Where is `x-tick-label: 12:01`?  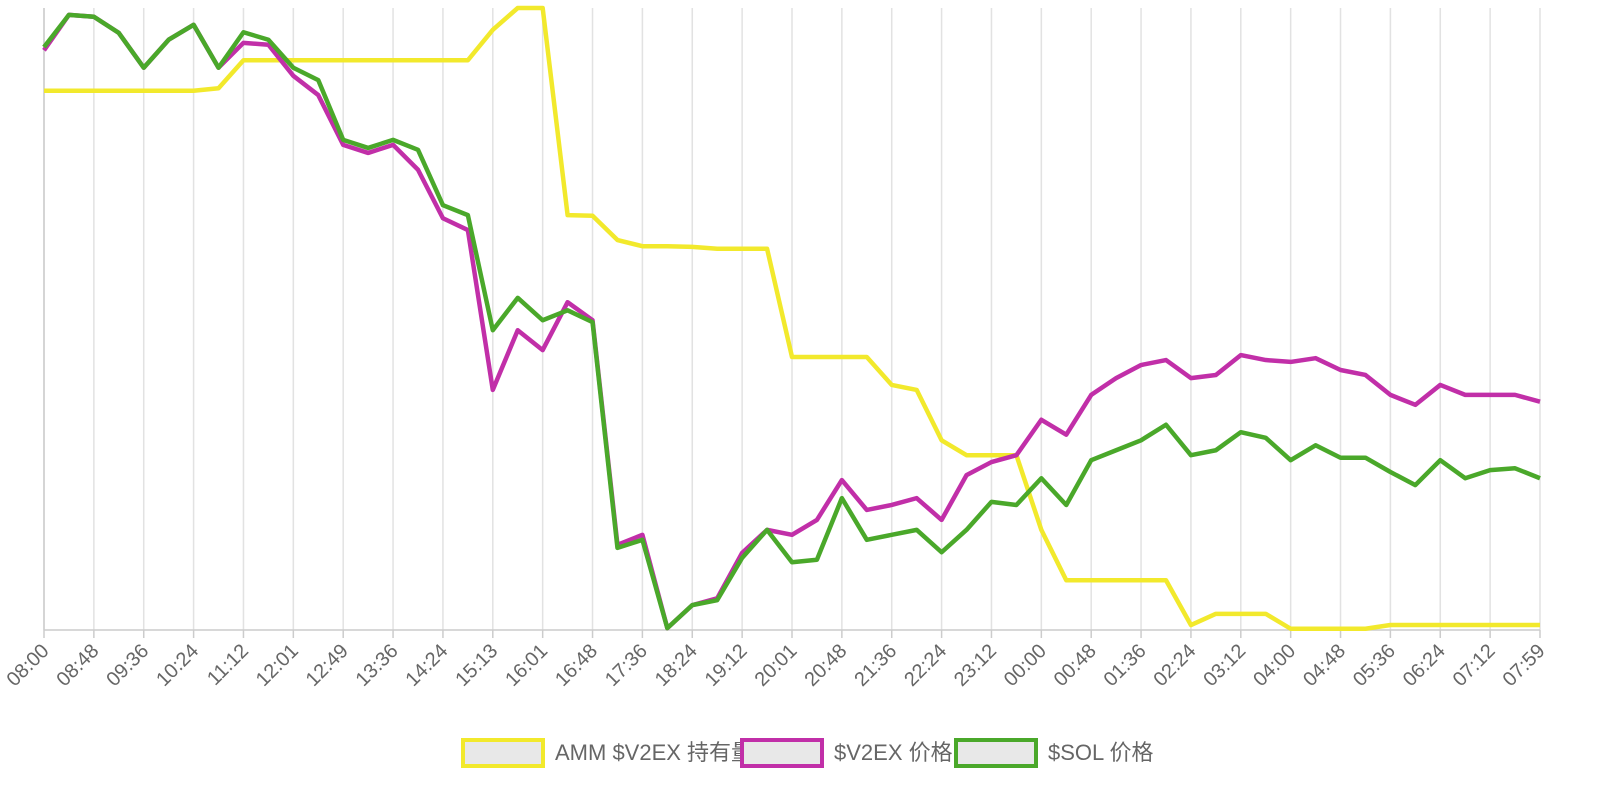 x-tick-label: 12:01 is located at coordinates (277, 665).